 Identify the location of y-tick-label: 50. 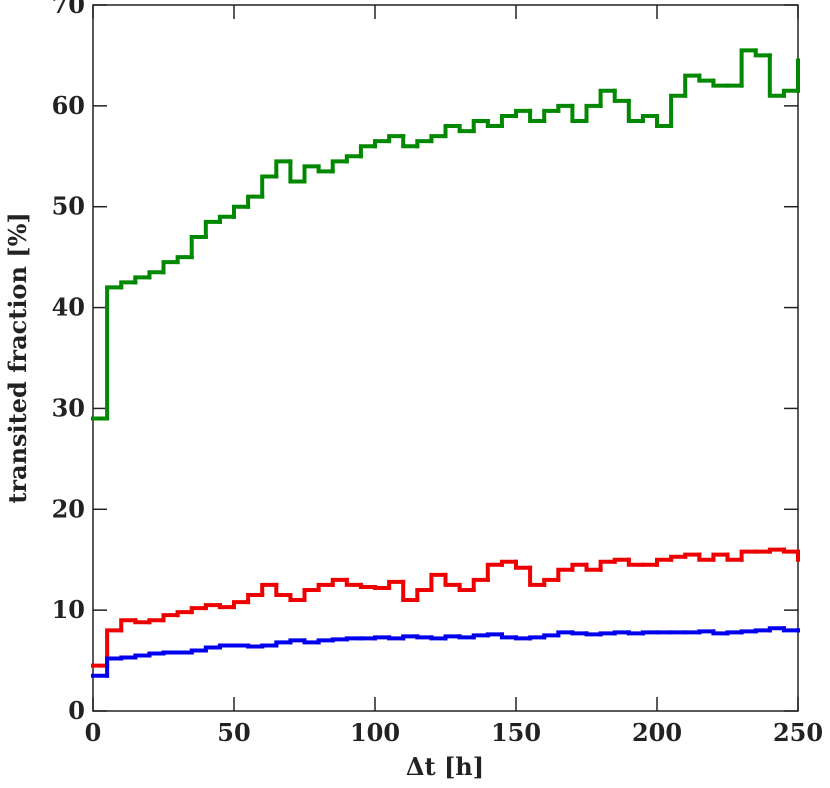
(68, 206).